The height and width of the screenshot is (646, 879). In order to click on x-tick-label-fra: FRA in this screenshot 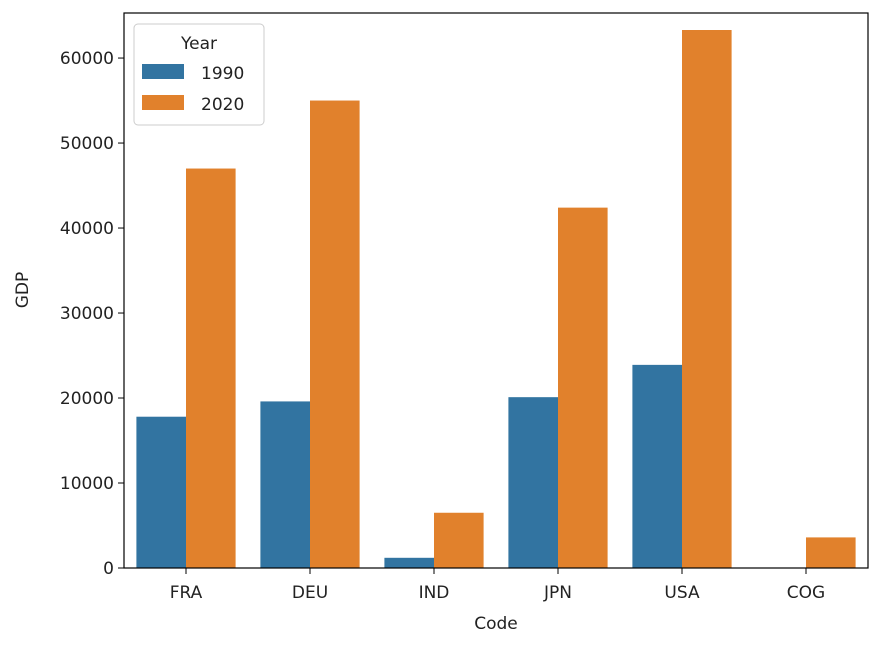, I will do `click(186, 593)`.